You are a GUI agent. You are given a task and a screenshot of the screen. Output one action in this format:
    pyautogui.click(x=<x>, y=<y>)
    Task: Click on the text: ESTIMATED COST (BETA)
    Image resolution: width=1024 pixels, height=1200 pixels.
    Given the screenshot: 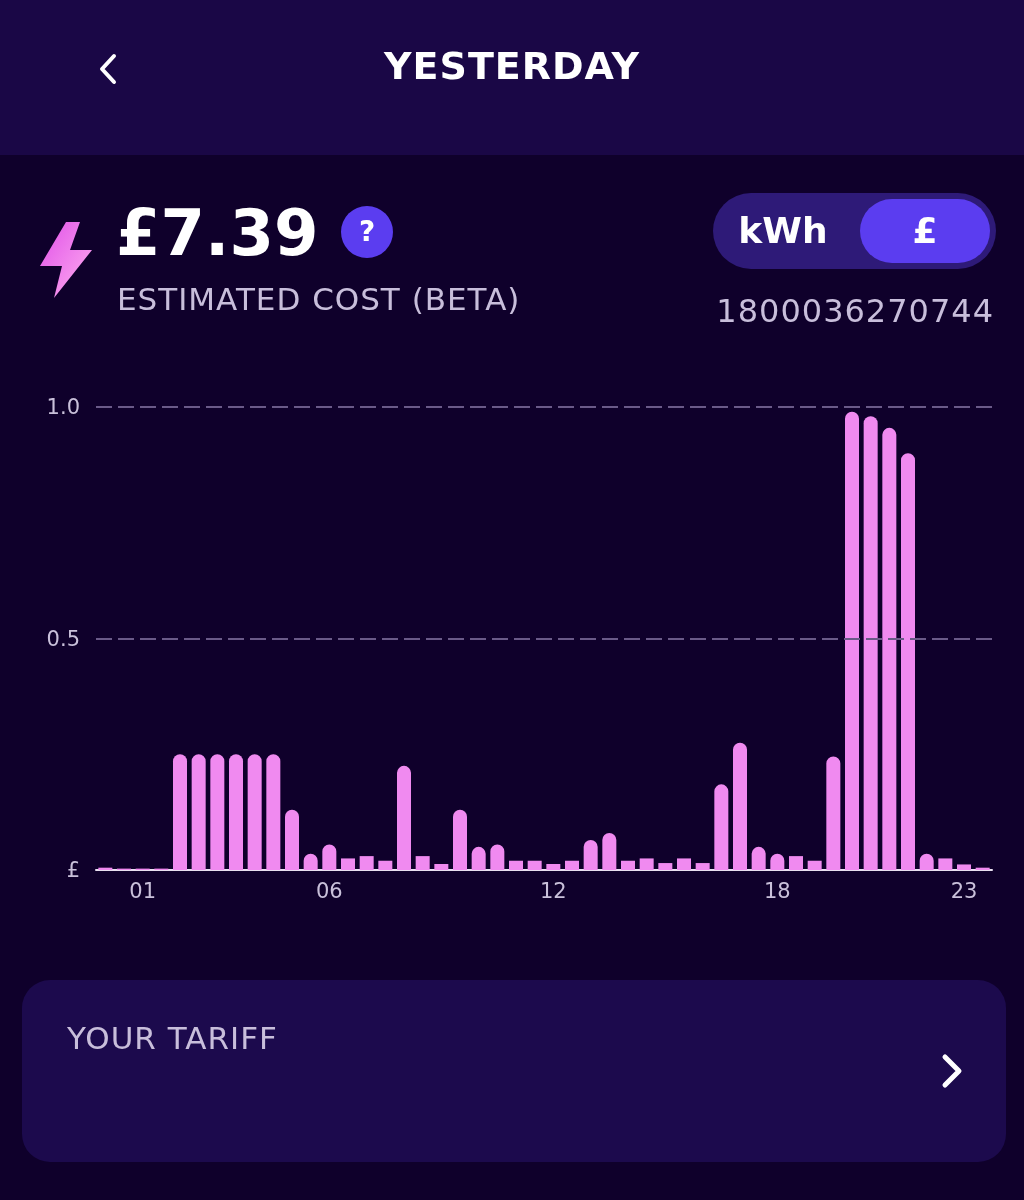 What is the action you would take?
    pyautogui.click(x=319, y=299)
    